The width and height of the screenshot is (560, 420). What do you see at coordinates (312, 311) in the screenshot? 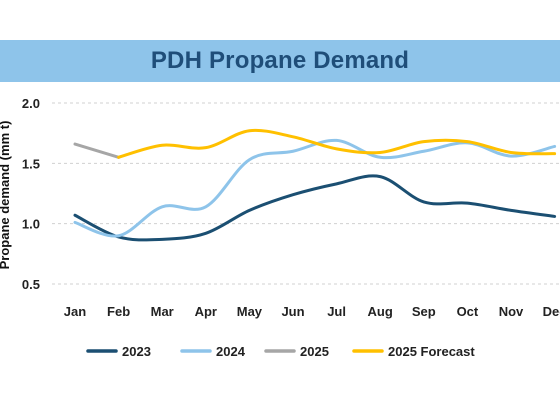
I see `x-axis-ticks: Jan Feb Mar Apr May Jun Jul Aug Sep Oct Nov Dec` at bounding box center [312, 311].